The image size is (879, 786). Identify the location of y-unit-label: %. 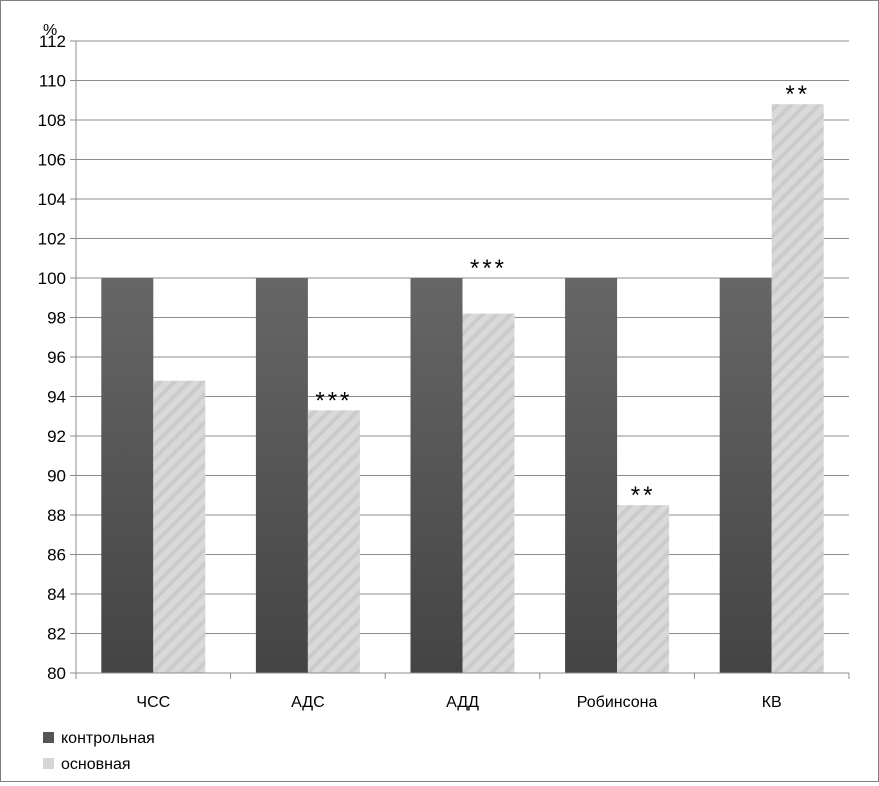
(50, 30).